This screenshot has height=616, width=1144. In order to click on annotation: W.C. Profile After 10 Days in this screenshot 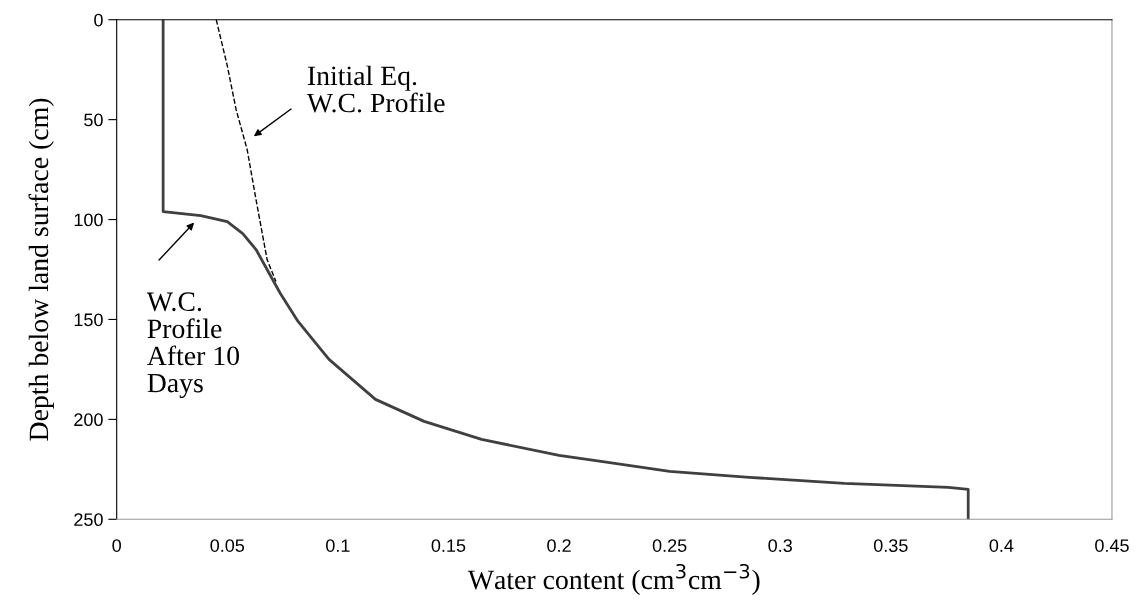, I will do `click(193, 345)`.